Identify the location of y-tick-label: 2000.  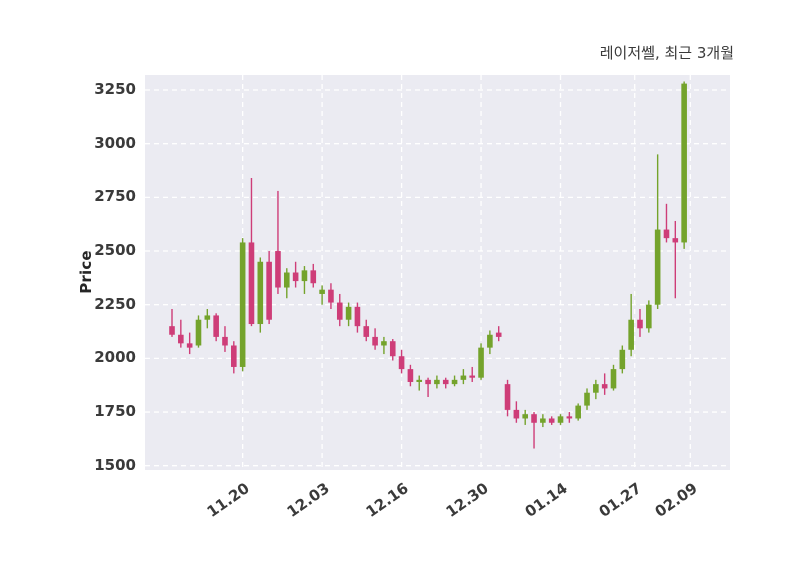
(115, 357).